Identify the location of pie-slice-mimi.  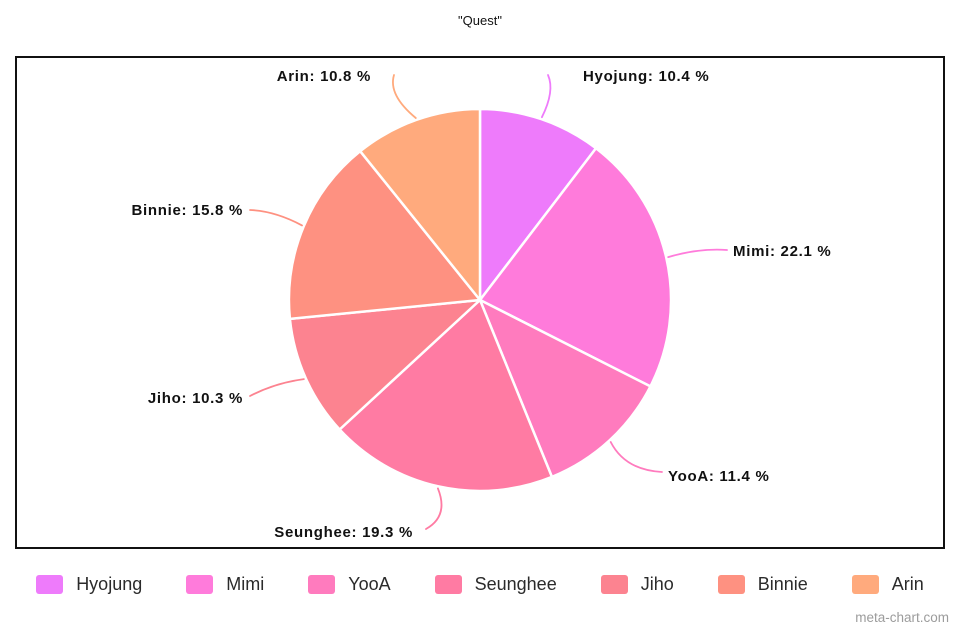
(575, 267).